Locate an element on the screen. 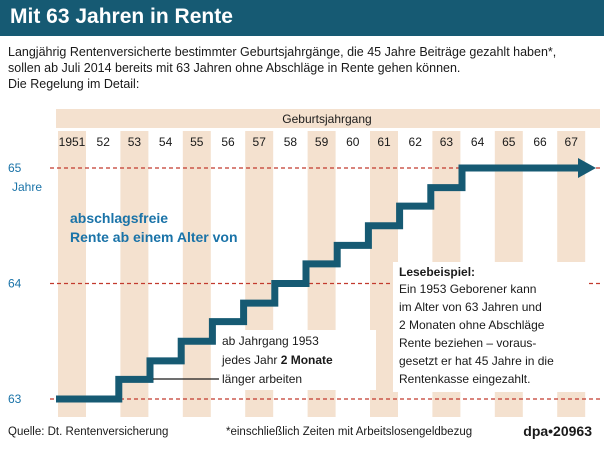  example-title: Lesebeispiel: is located at coordinates (437, 272).